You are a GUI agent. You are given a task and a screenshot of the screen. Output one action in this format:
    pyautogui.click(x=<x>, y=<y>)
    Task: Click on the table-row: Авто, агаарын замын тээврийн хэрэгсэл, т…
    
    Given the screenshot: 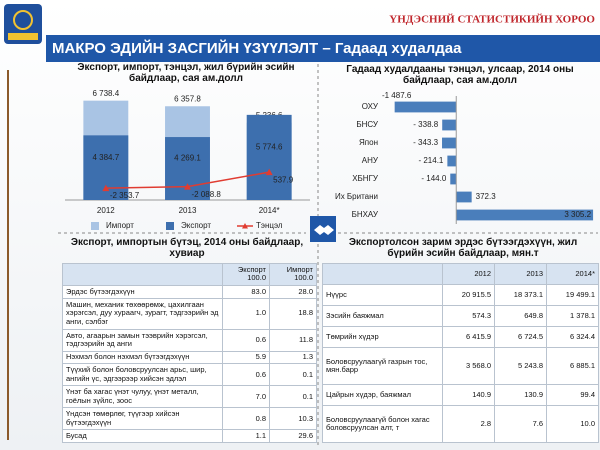 What is the action you would take?
    pyautogui.click(x=189, y=340)
    